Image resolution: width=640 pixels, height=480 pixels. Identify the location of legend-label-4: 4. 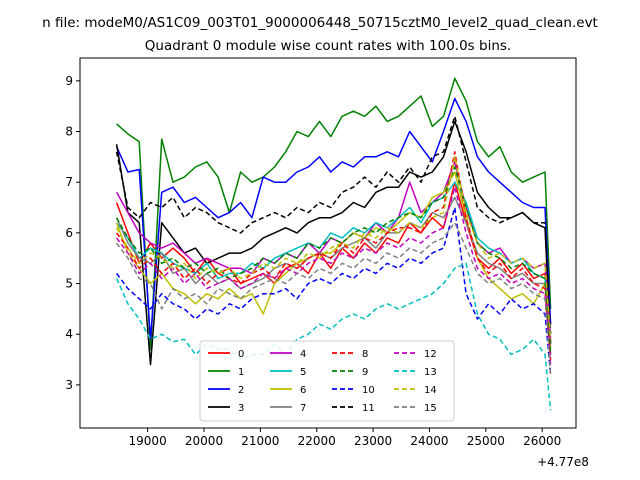
(303, 354).